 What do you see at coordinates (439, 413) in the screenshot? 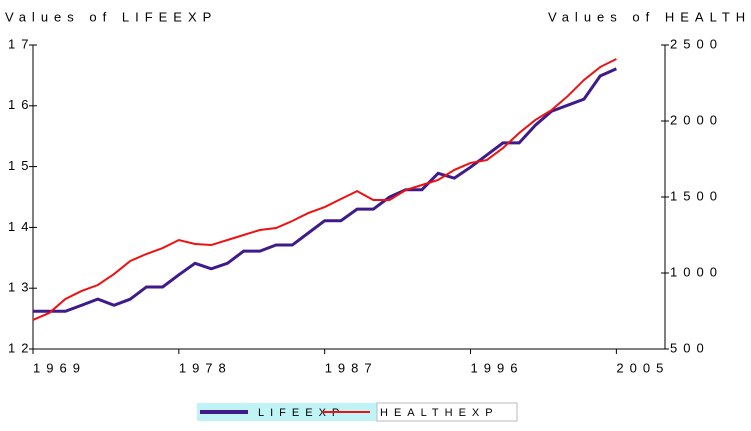
I see `legend-label: HEALTHEXP` at bounding box center [439, 413].